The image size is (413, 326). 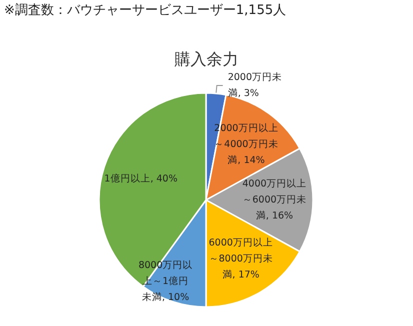 I want to click on slice-label: 2000万円未満, 3%, so click(x=255, y=85).